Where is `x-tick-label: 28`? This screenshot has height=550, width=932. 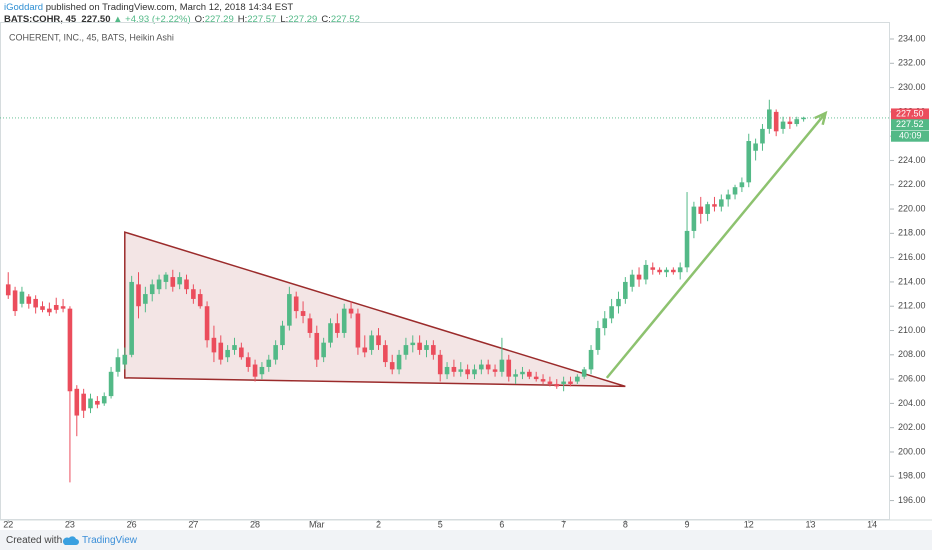 x-tick-label: 28 is located at coordinates (255, 524).